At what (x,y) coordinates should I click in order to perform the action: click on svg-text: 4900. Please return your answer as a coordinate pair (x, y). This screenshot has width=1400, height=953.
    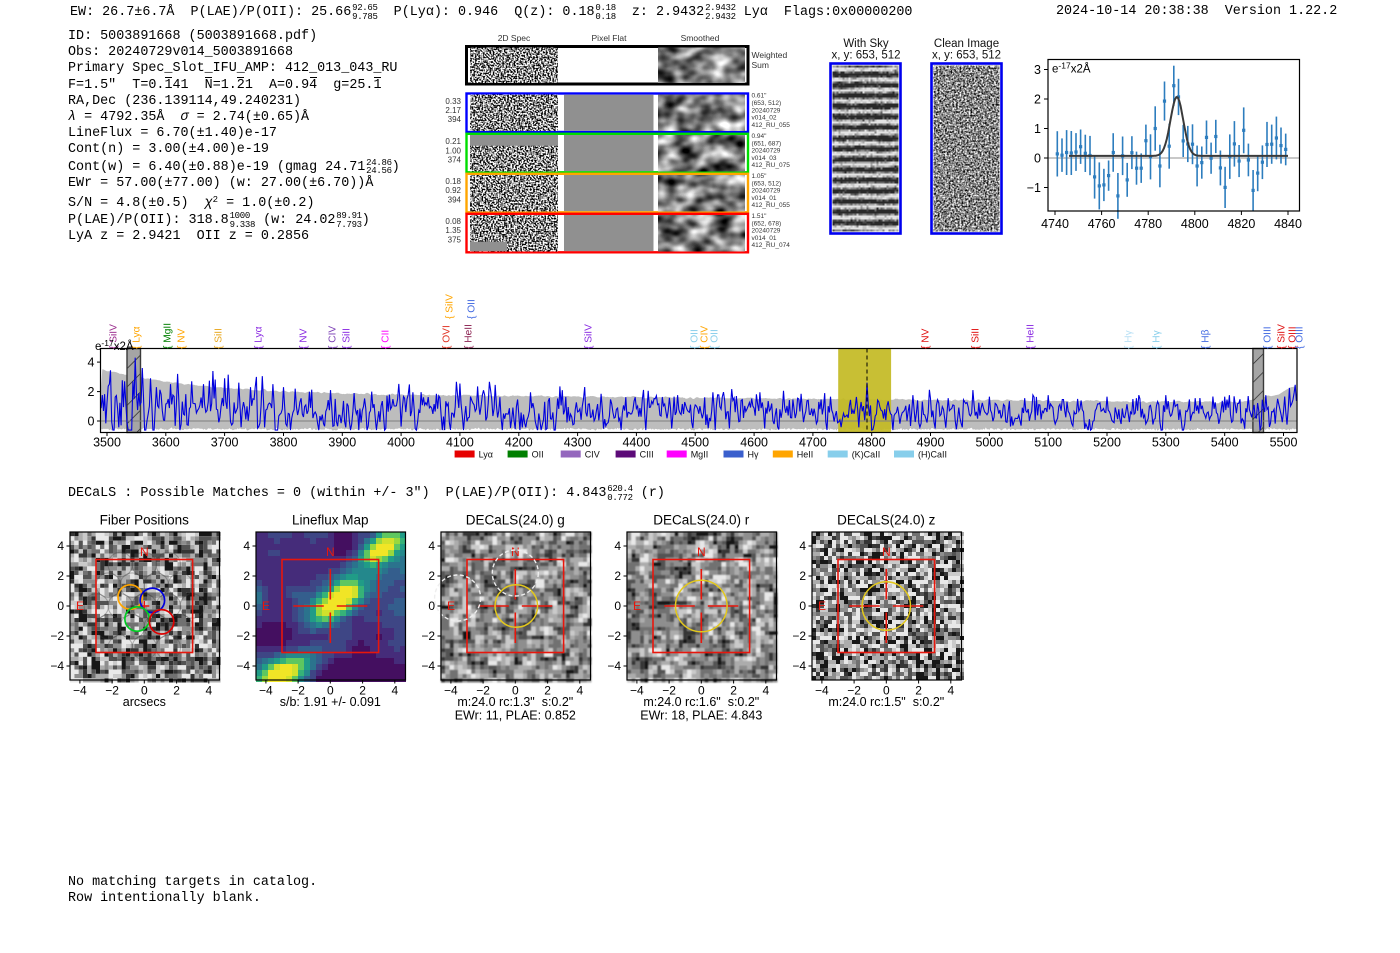
    Looking at the image, I should click on (931, 443).